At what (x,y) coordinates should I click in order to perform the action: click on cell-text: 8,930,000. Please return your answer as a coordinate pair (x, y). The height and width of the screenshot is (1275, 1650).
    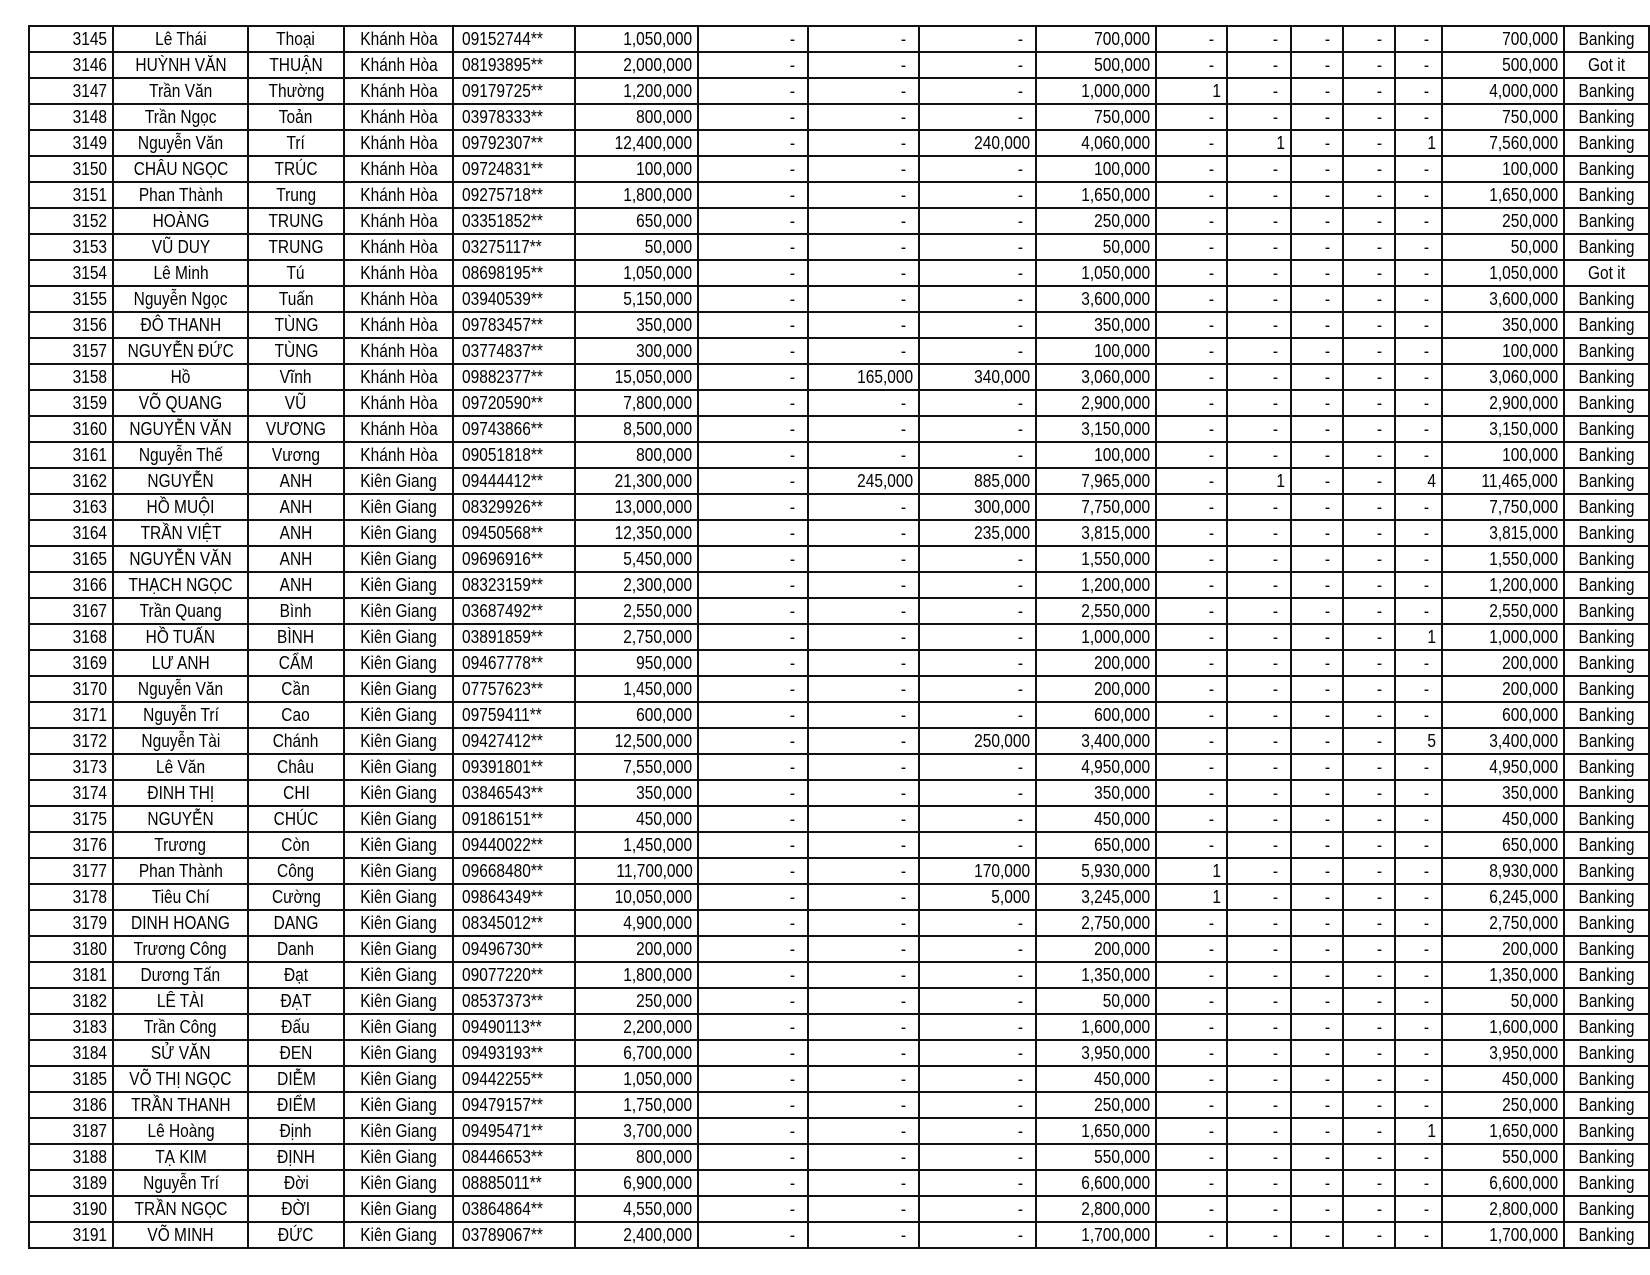
    Looking at the image, I should click on (1524, 871).